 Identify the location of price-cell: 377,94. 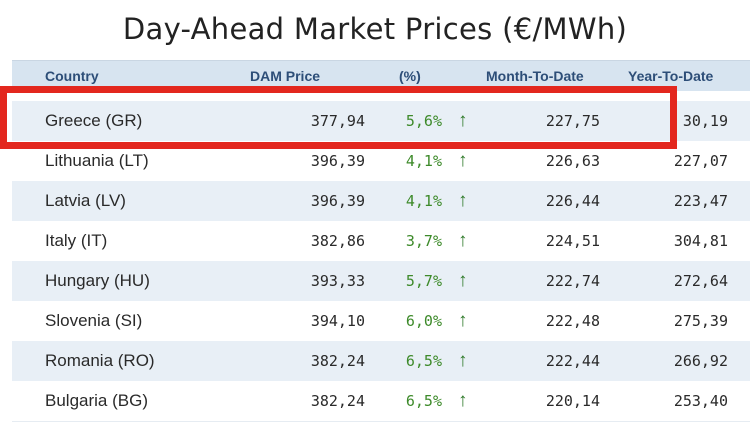
(337, 121).